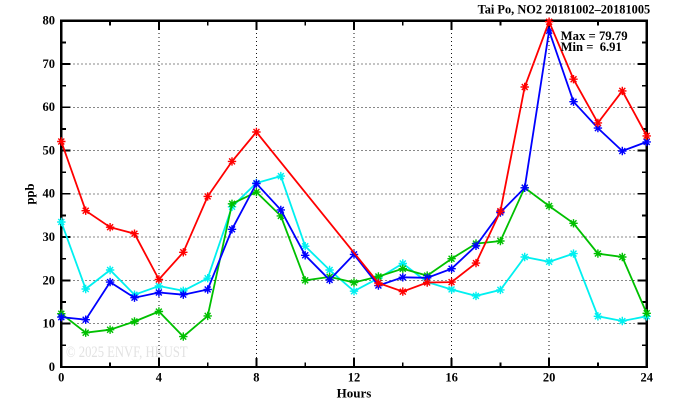 The image size is (674, 414). I want to click on svg-text: 10, so click(49, 324).